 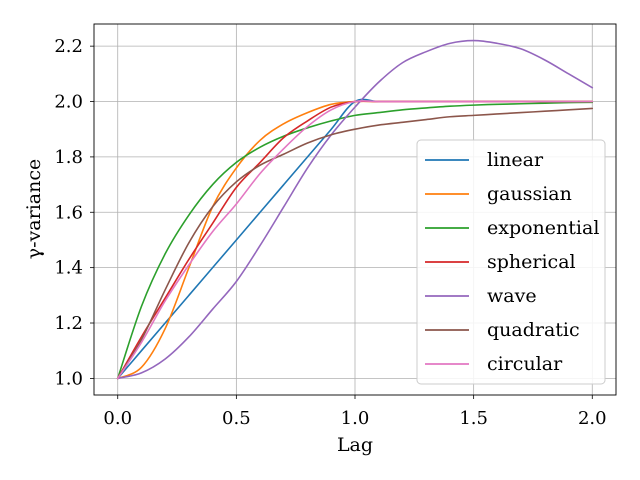 What do you see at coordinates (68, 323) in the screenshot?
I see `y-tick-label: 1.2` at bounding box center [68, 323].